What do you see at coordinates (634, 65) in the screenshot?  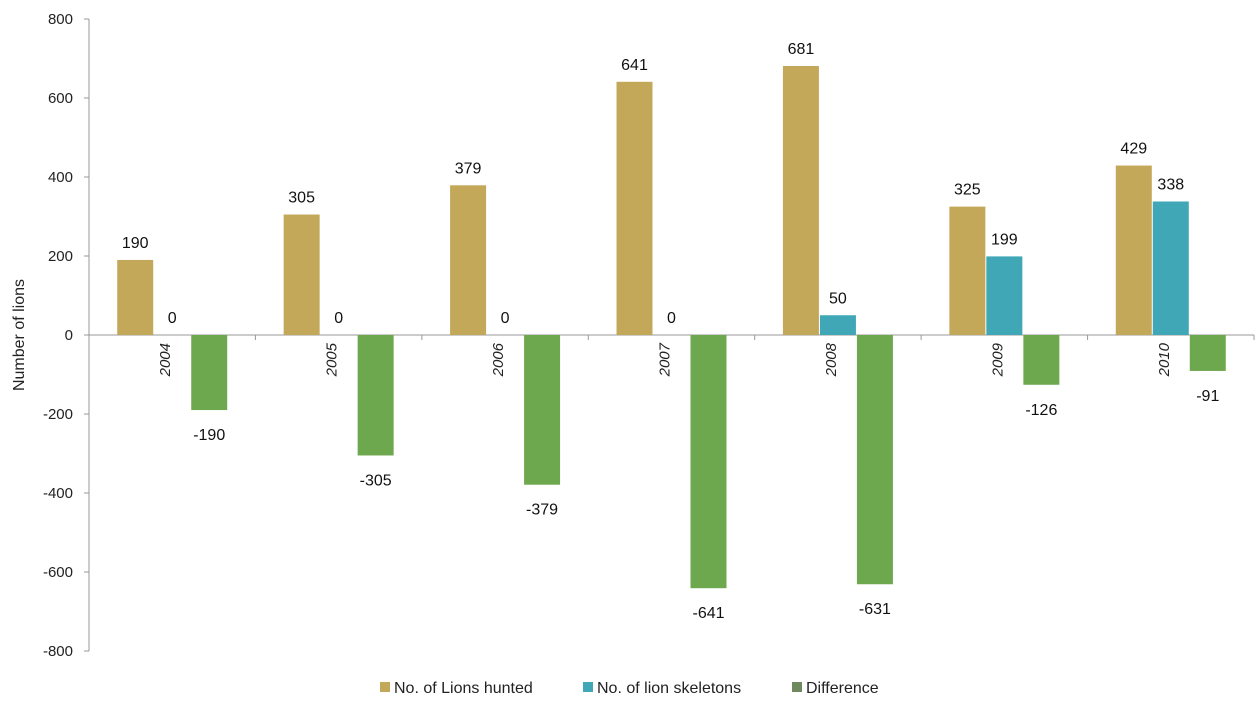 I see `data-label: 641` at bounding box center [634, 65].